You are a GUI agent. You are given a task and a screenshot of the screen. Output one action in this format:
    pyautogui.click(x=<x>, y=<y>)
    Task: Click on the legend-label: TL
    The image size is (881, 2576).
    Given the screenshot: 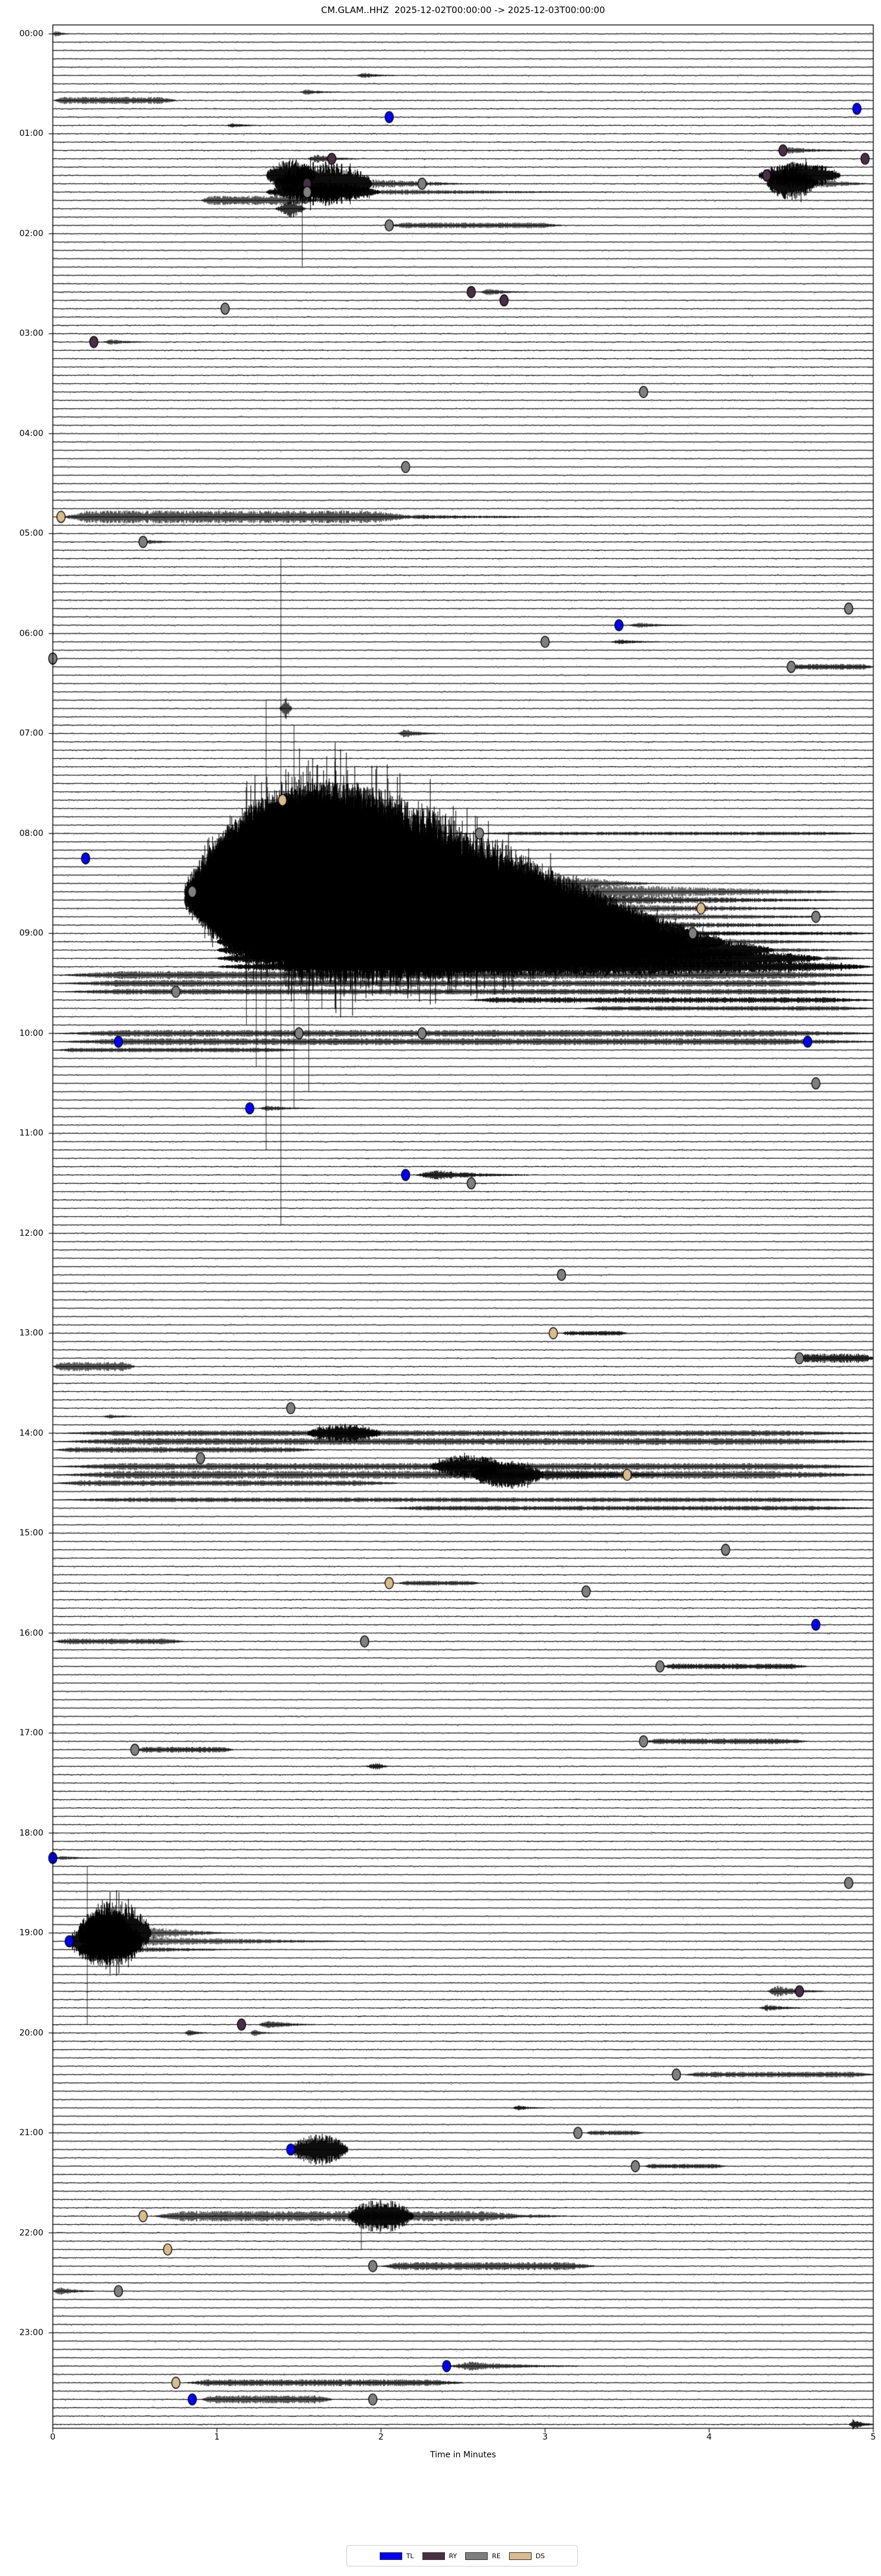 What is the action you would take?
    pyautogui.click(x=410, y=2556)
    